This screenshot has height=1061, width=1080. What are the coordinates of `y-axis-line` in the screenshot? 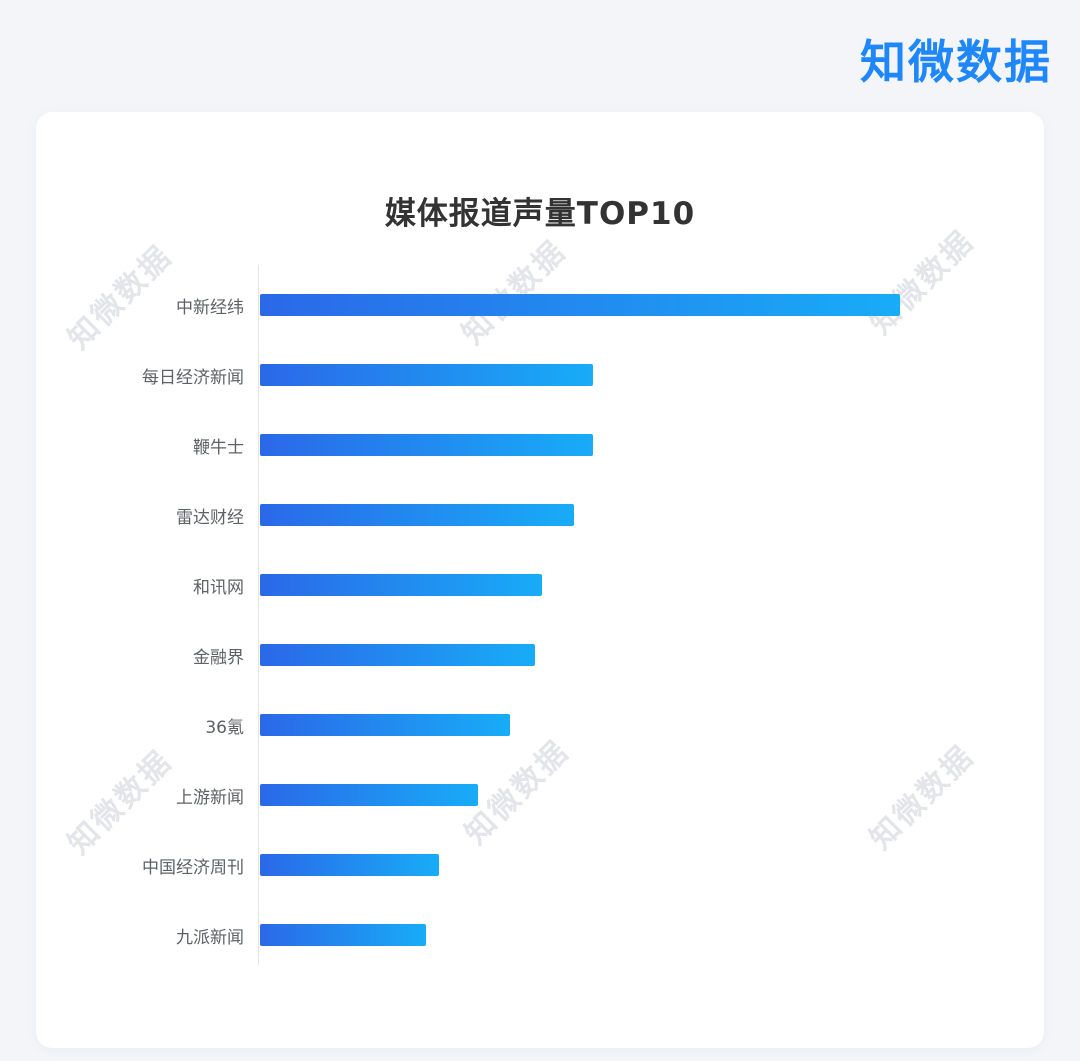 It's located at (258, 615).